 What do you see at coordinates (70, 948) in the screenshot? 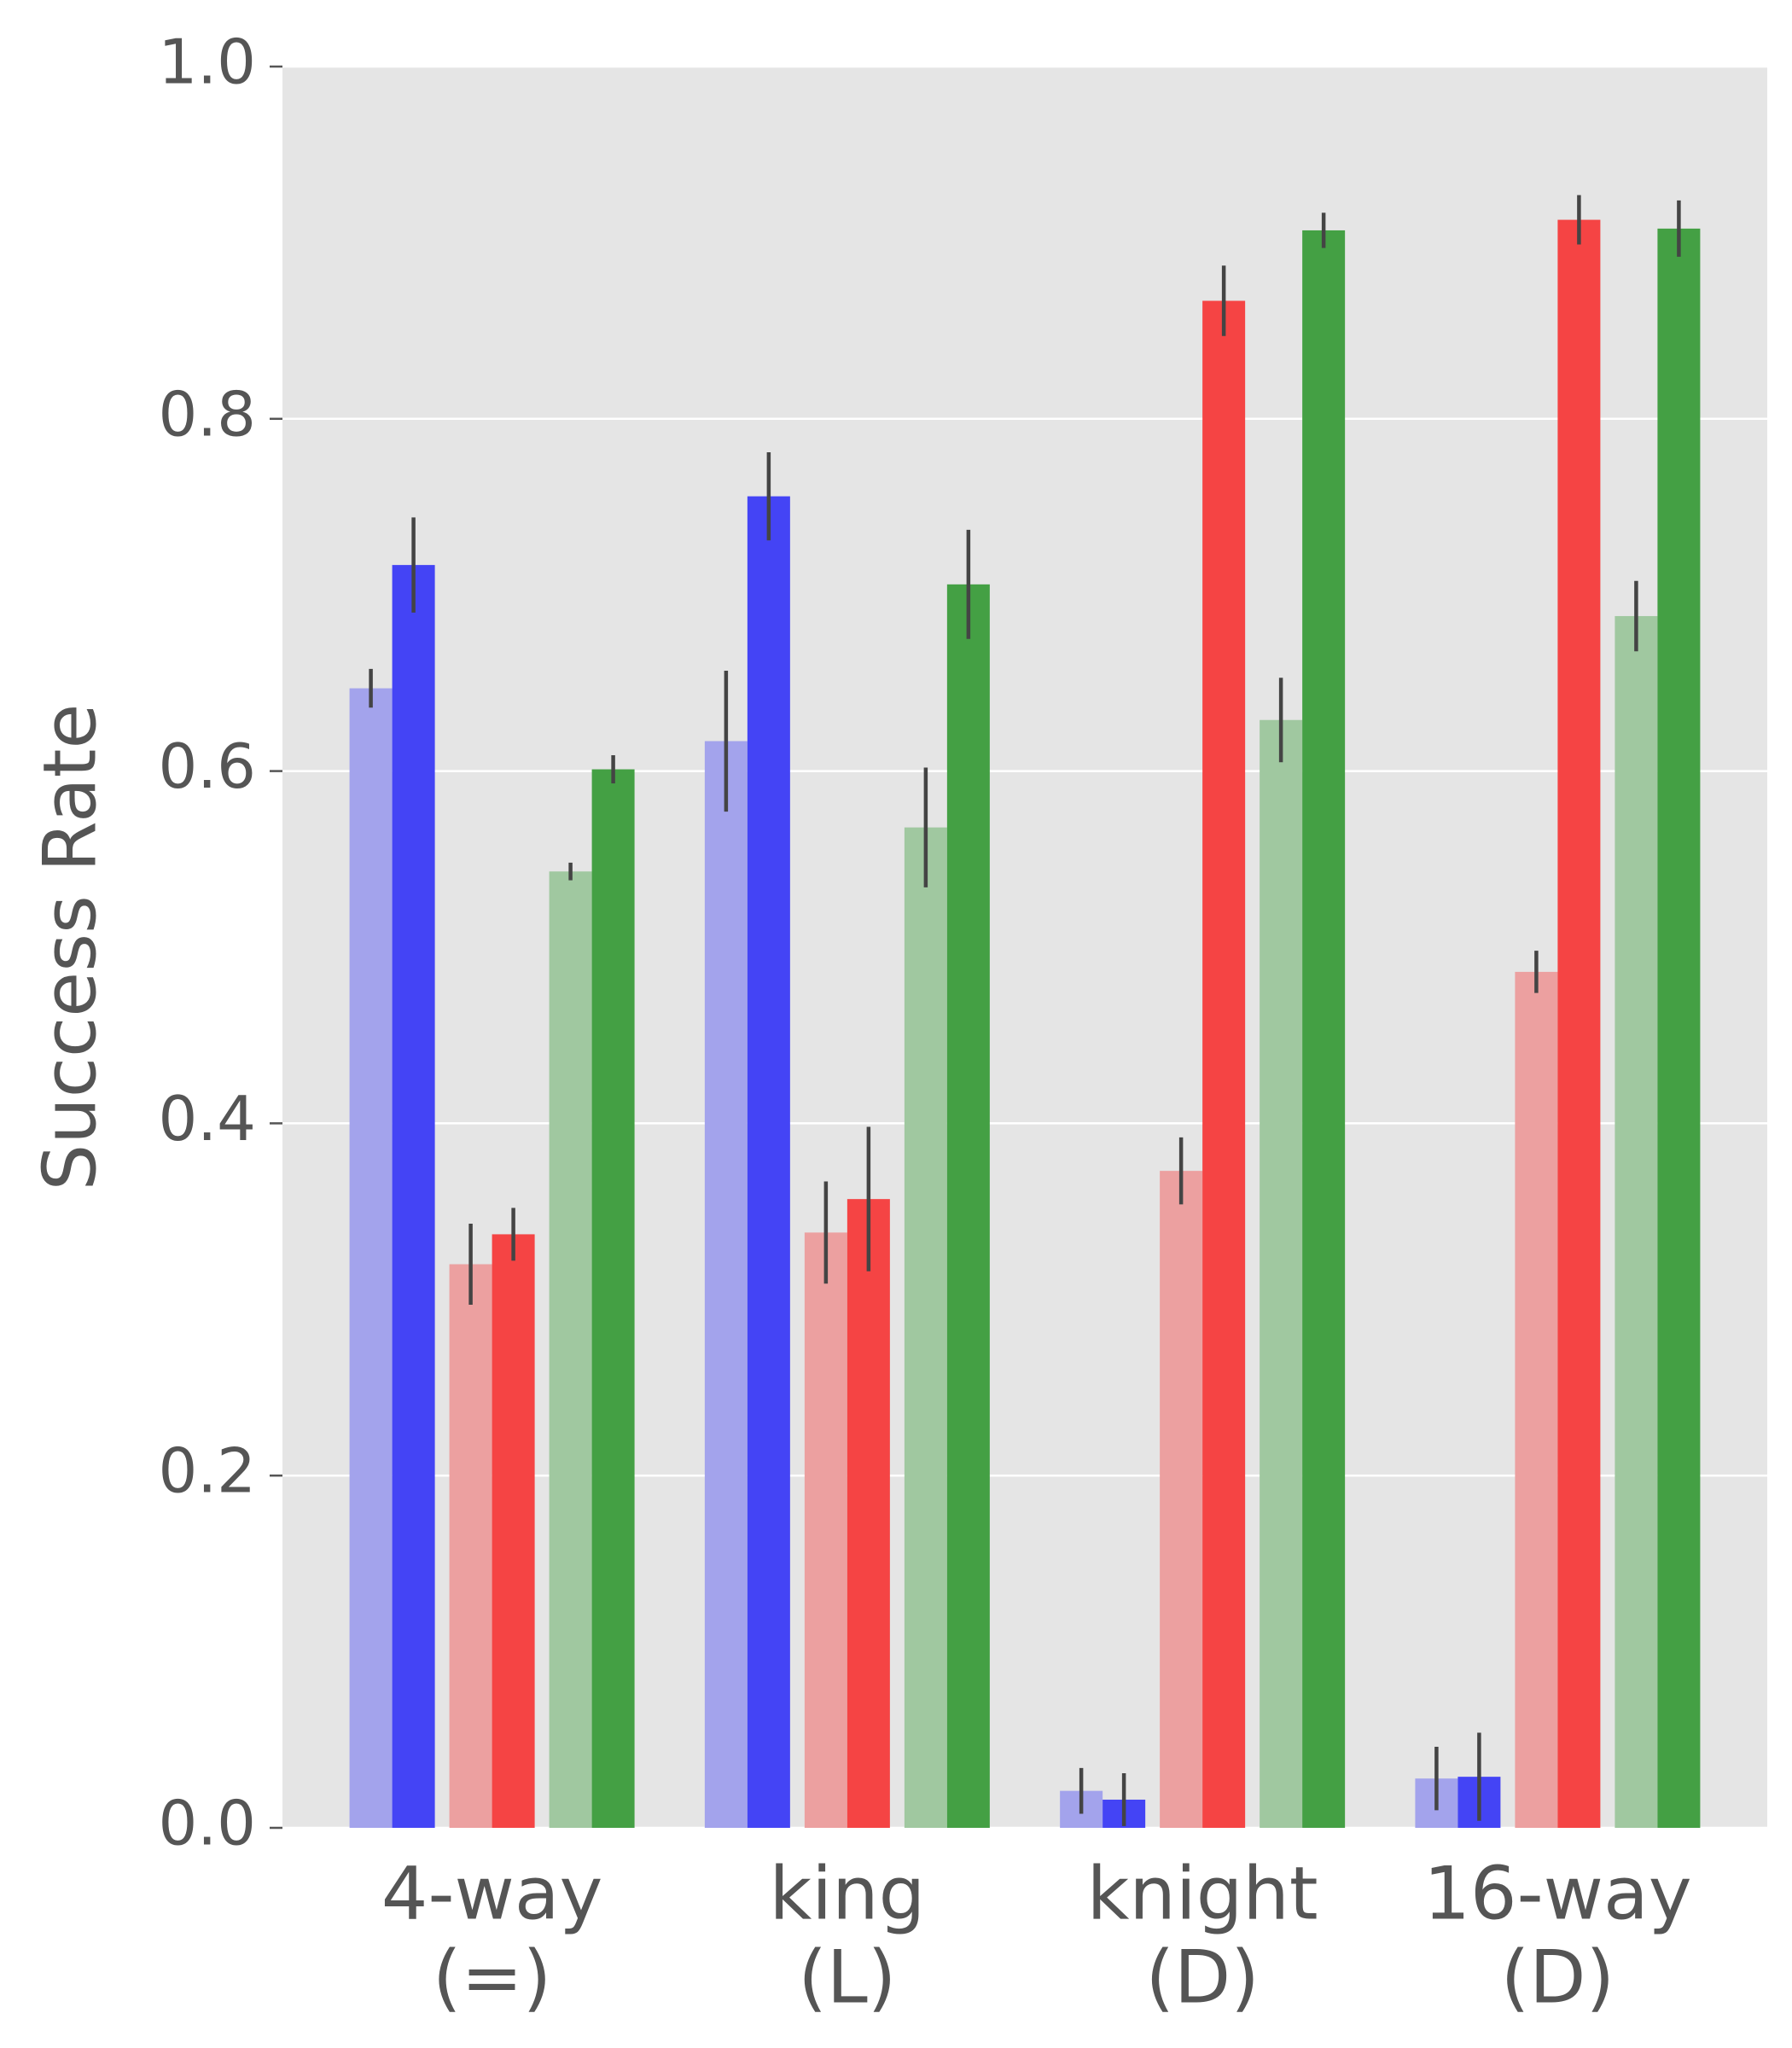
I see `y-axis-label: Success Rate` at bounding box center [70, 948].